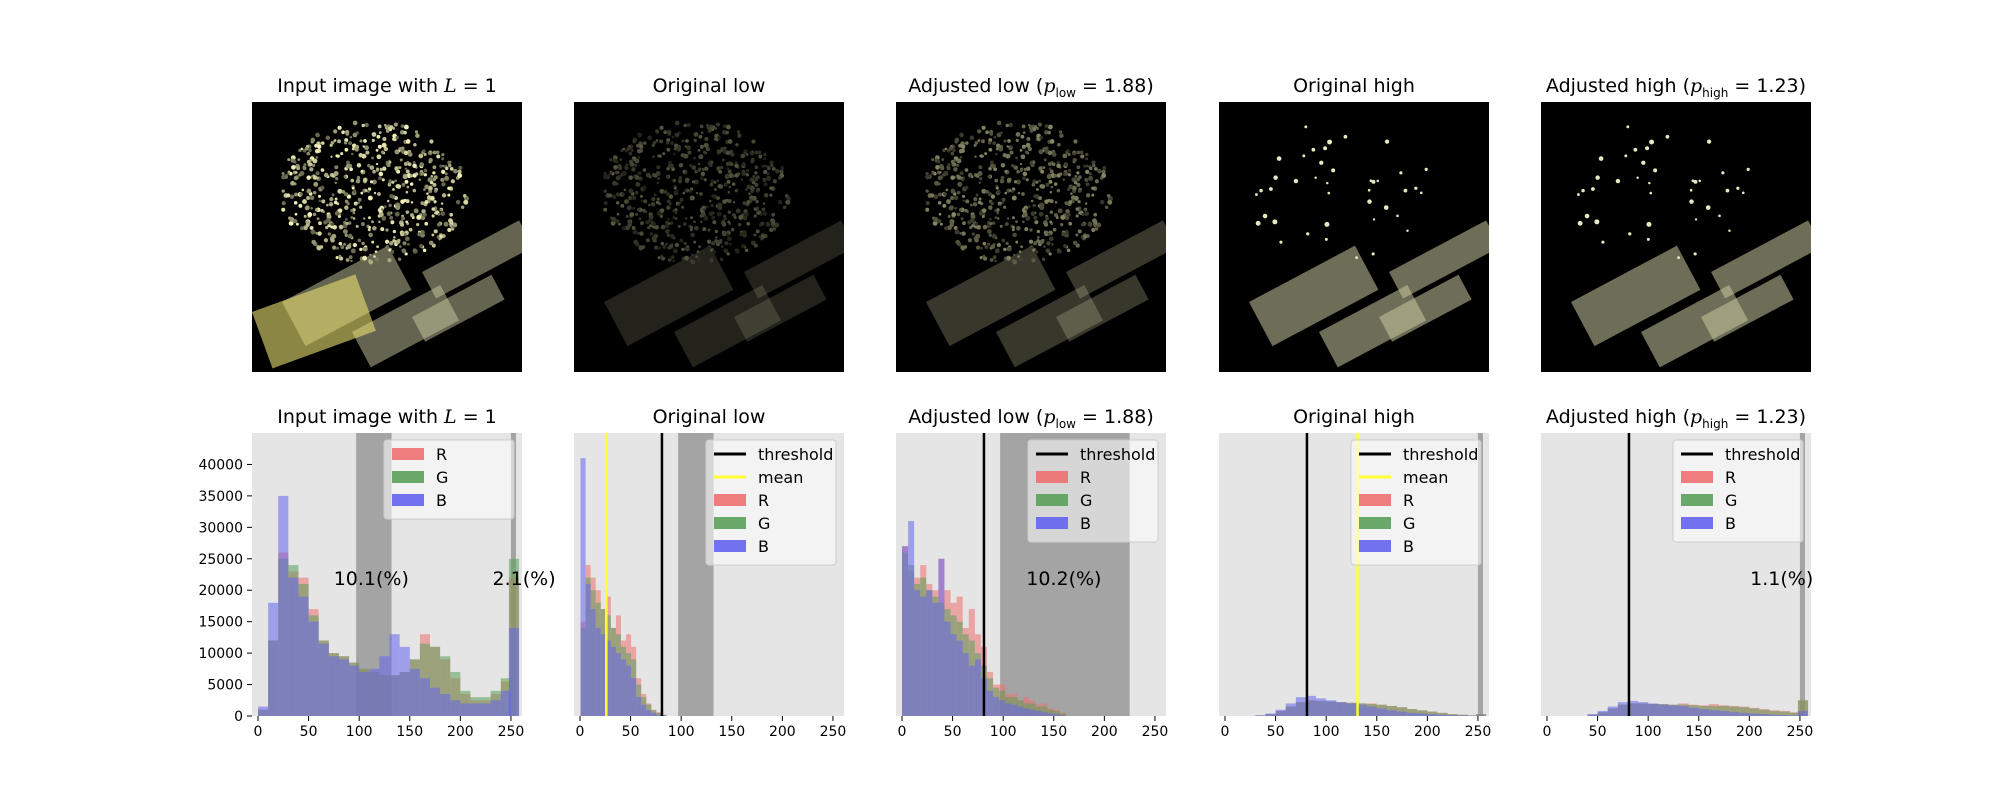 The width and height of the screenshot is (2000, 800). Describe the element at coordinates (238, 717) in the screenshot. I see `y-tick-label: 0` at that location.